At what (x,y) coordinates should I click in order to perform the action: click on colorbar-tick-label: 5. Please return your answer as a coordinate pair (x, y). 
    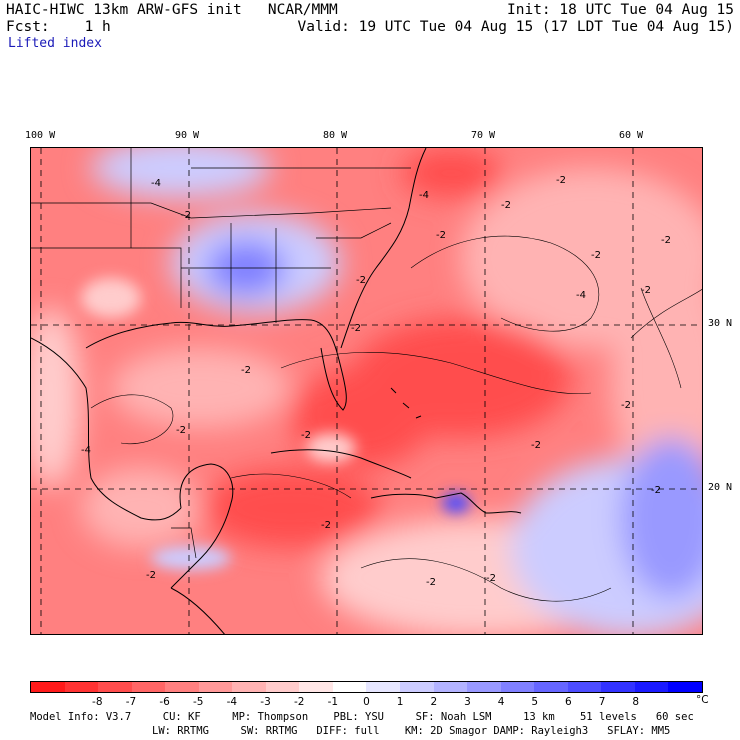
    Looking at the image, I should click on (535, 702).